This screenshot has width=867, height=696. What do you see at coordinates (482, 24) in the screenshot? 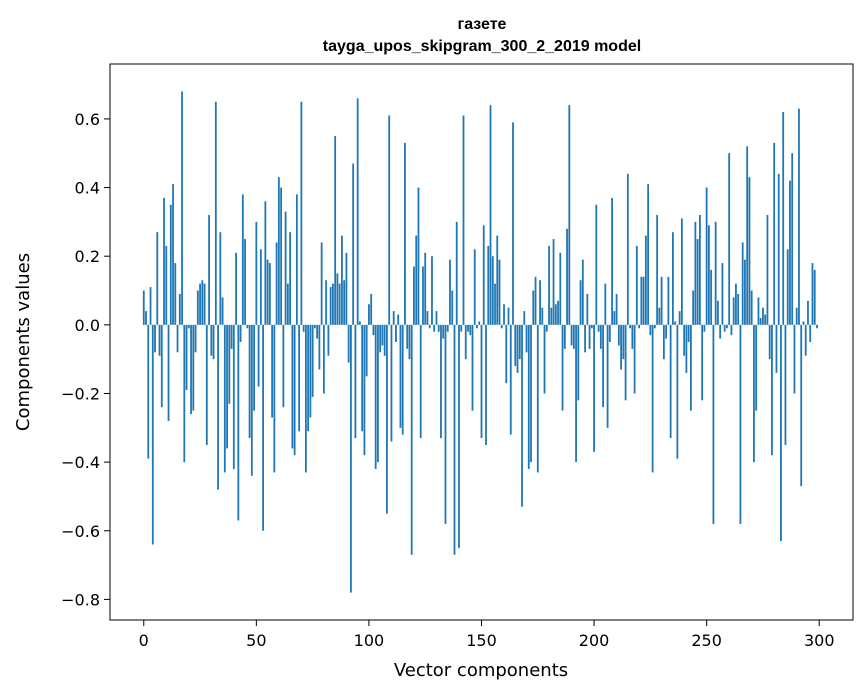
I see `chart-title: газете` at bounding box center [482, 24].